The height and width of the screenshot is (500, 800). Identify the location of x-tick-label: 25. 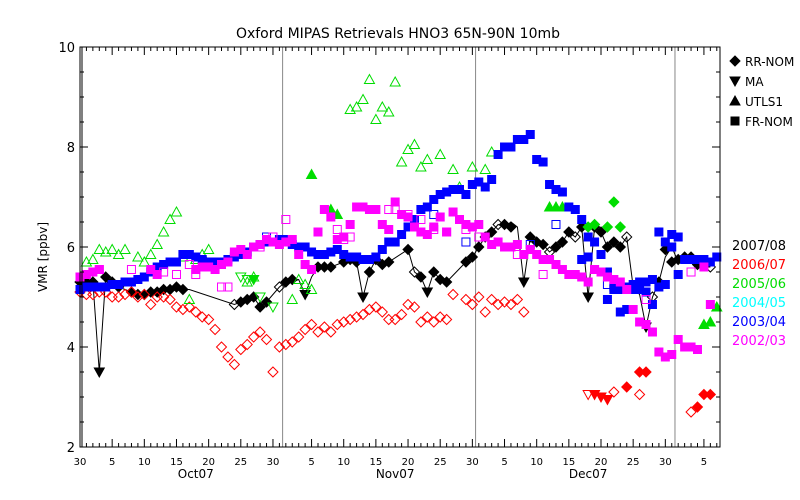
(440, 462).